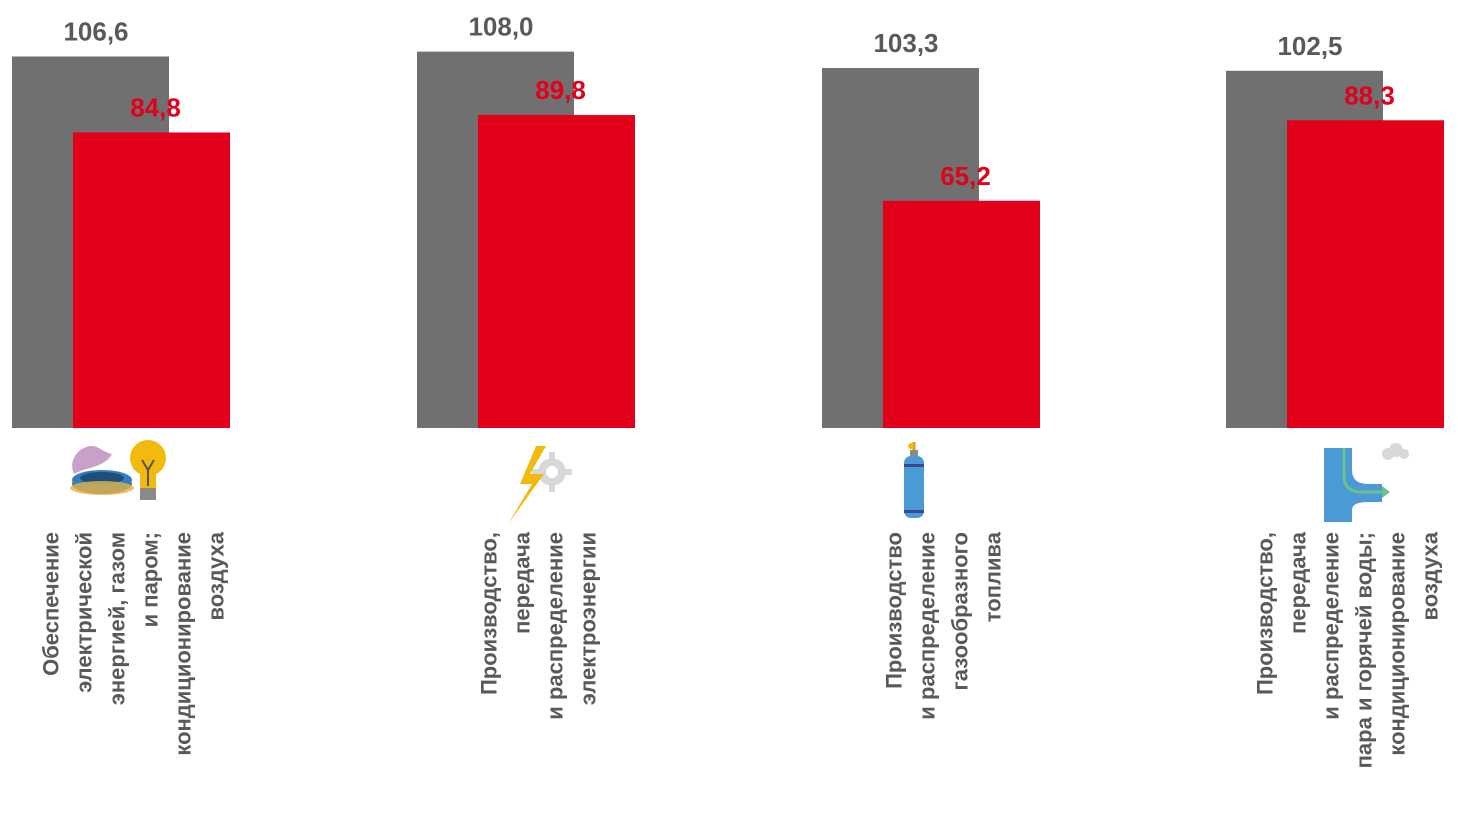 This screenshot has width=1458, height=817. I want to click on bar-group: 103,3 65,2, so click(931, 228).